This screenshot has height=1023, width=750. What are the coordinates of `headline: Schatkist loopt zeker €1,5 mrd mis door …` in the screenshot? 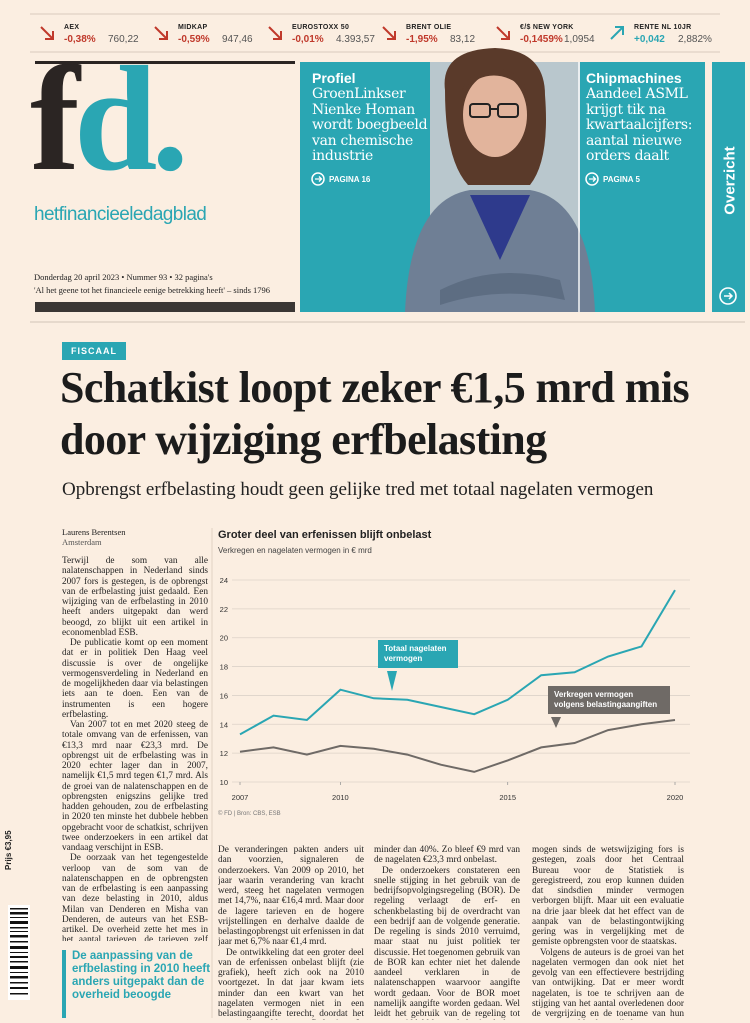 It's located at (375, 413).